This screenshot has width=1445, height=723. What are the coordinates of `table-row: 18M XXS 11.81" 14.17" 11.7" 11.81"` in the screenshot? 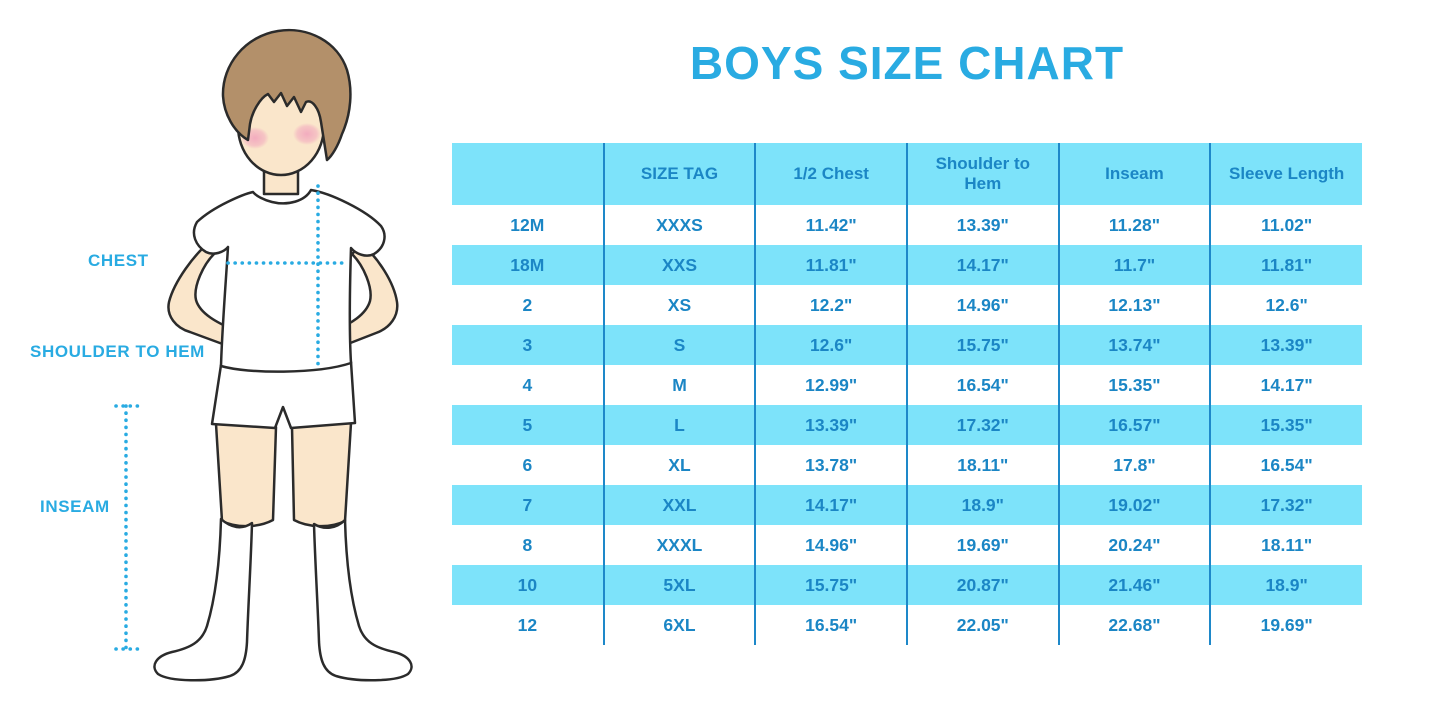 It's located at (907, 265).